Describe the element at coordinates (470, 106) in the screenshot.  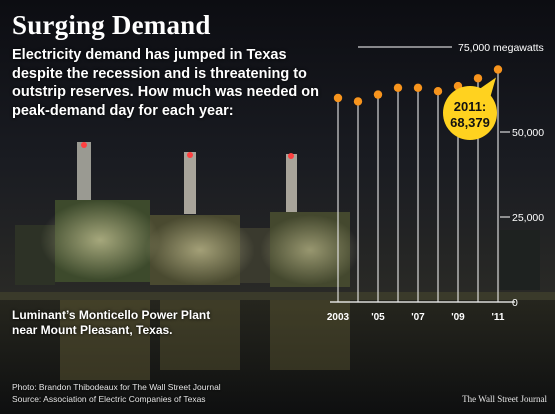
I see `callout-year: 2011:` at that location.